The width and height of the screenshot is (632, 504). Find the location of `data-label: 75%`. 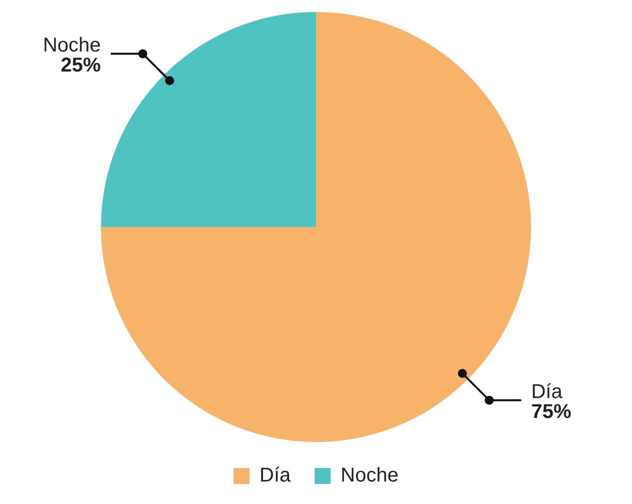

data-label: 75% is located at coordinates (551, 411).